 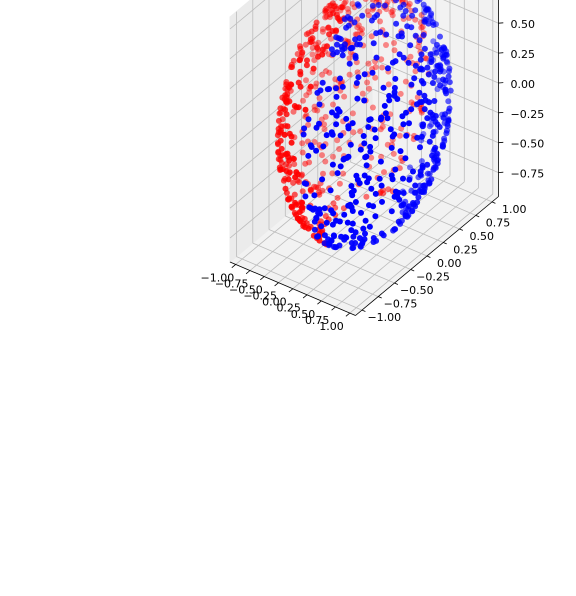 I want to click on scatter-points, so click(x=364, y=126).